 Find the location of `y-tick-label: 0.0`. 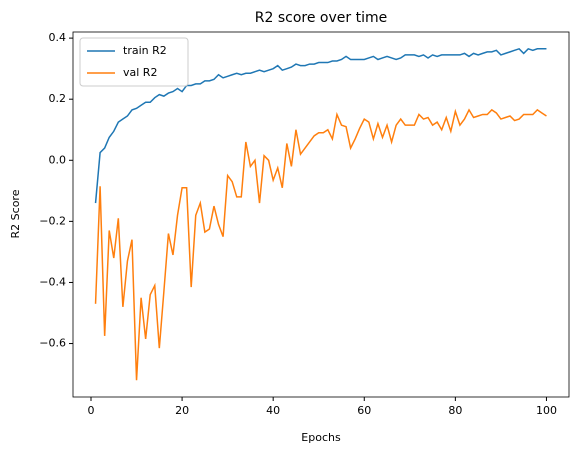

y-tick-label: 0.0 is located at coordinates (58, 159).